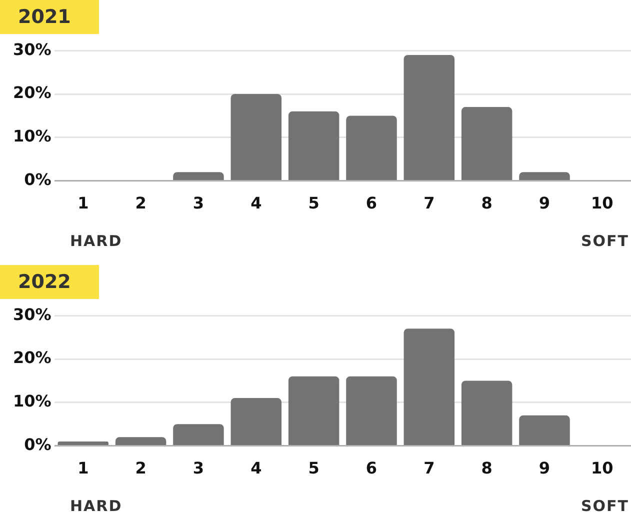 Image resolution: width=631 pixels, height=531 pixels. What do you see at coordinates (49, 17) in the screenshot?
I see `chart-title: 2021` at bounding box center [49, 17].